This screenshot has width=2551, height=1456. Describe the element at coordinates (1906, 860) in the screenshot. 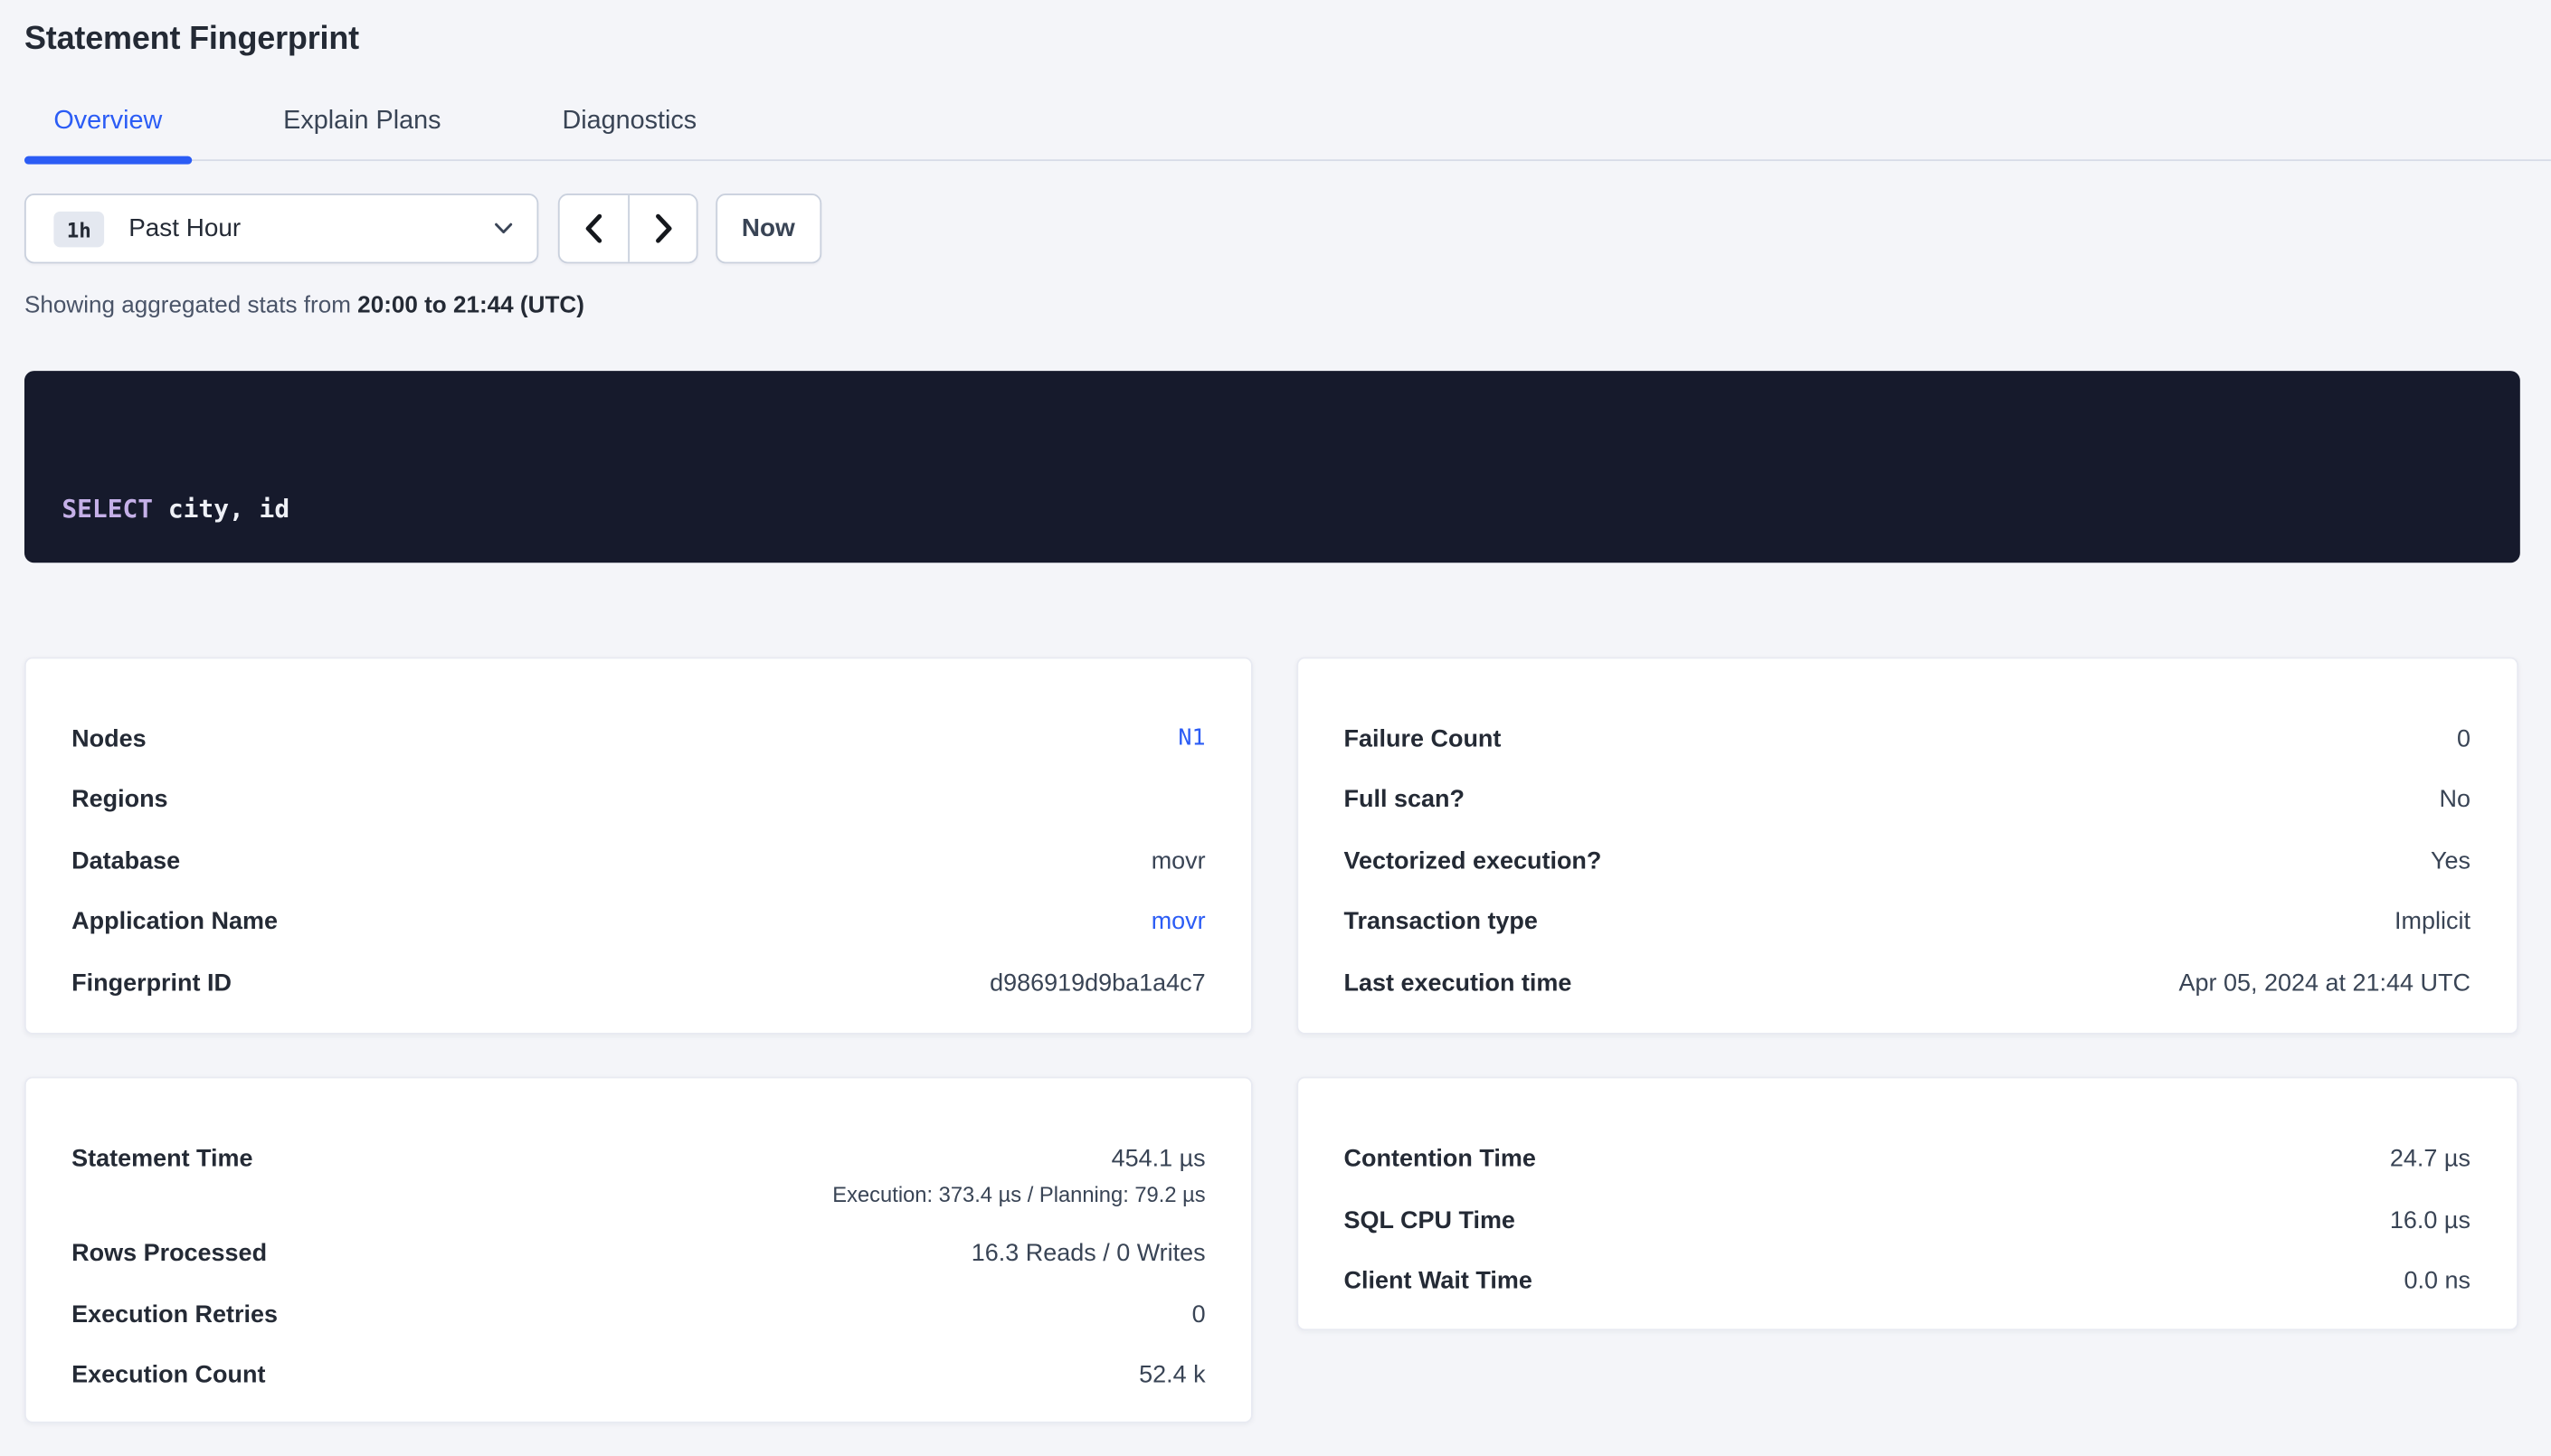

I see `detail-row-vectorized: Vectorized execution? Yes` at that location.